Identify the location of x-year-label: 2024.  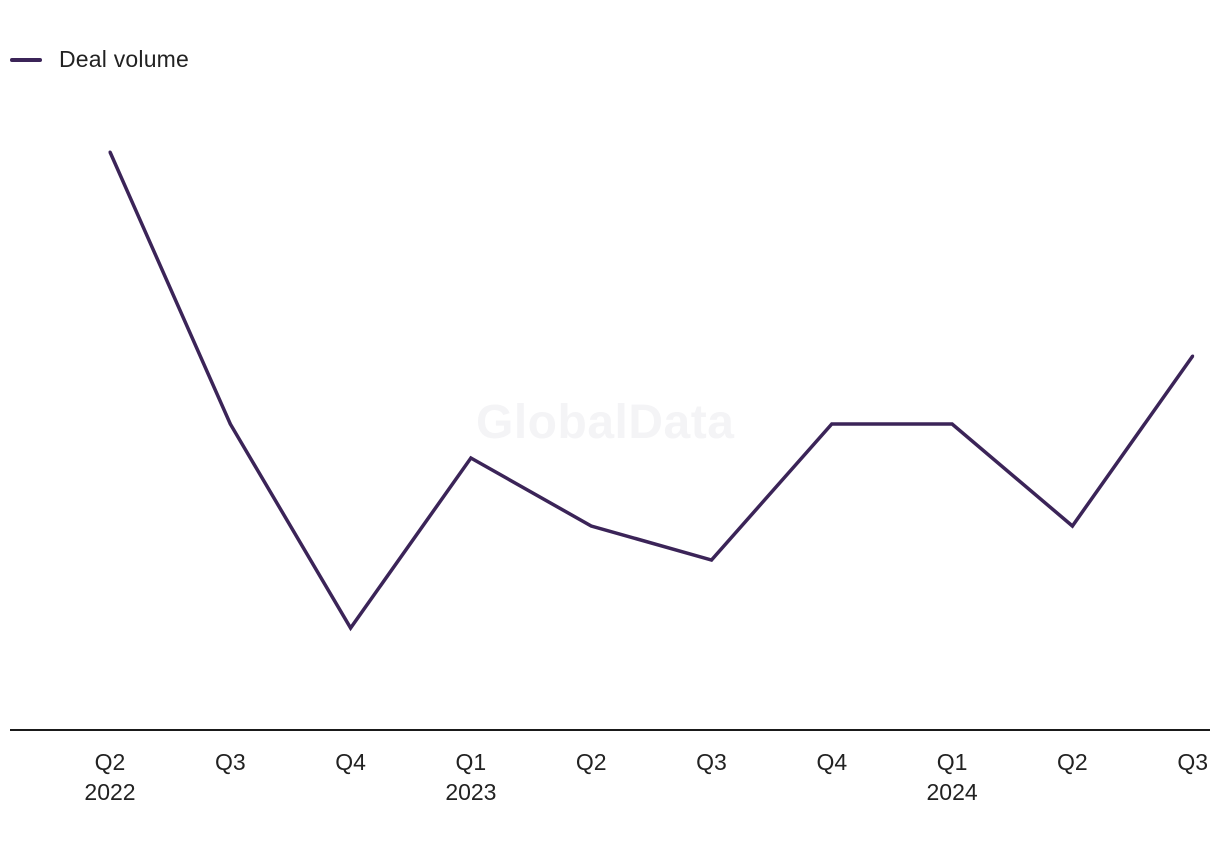
(952, 792).